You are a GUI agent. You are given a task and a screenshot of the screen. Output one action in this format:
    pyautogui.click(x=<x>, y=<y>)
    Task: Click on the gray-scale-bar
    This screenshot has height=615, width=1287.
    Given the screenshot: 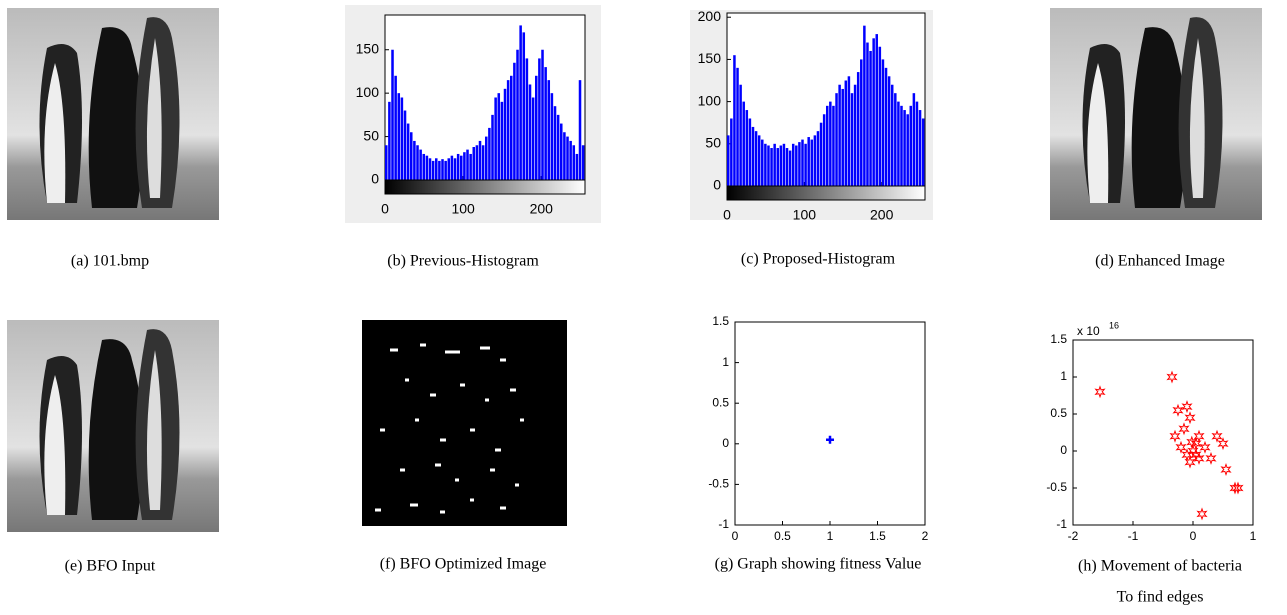 What is the action you would take?
    pyautogui.click(x=826, y=193)
    